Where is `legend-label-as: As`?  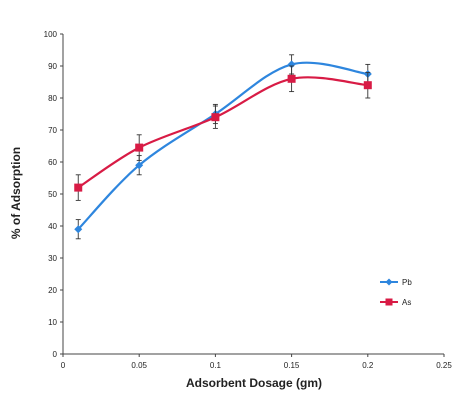
legend-label-as: As is located at coordinates (406, 302).